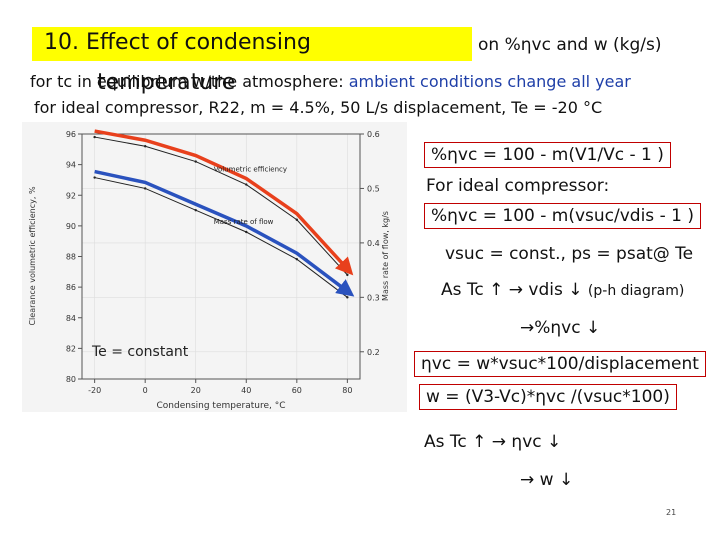 The width and height of the screenshot is (720, 540). Describe the element at coordinates (373, 134) in the screenshot. I see `y-right-tick-label: 0.6` at that location.